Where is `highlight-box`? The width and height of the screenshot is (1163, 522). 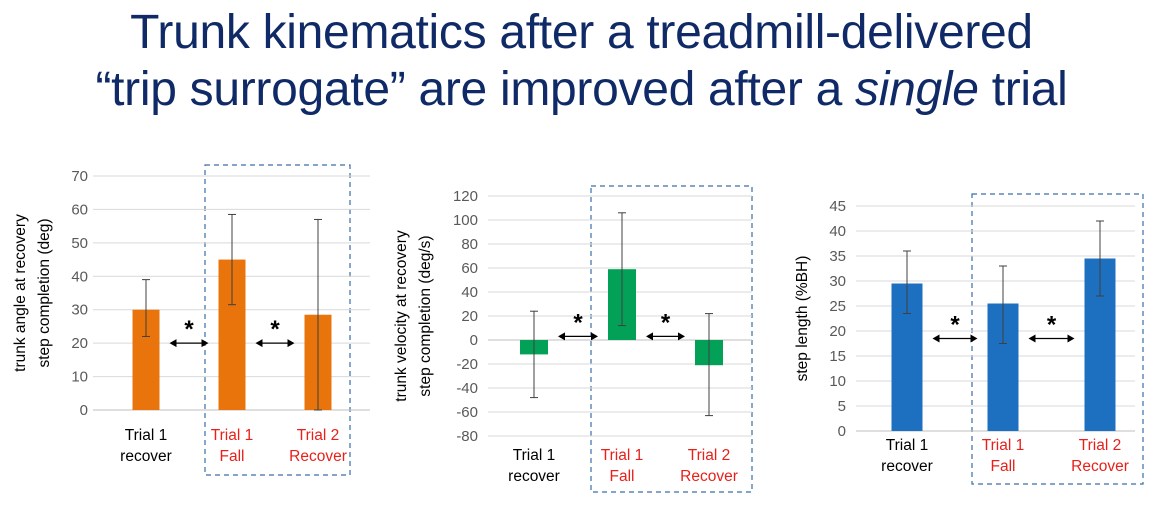 highlight-box is located at coordinates (277, 320).